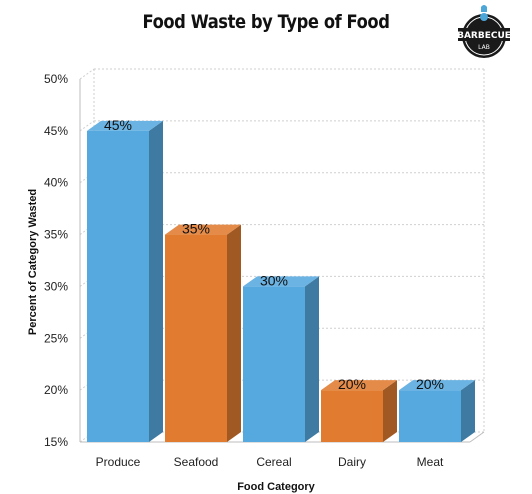 This screenshot has width=532, height=494. I want to click on y-tick-label: 40%, so click(56, 183).